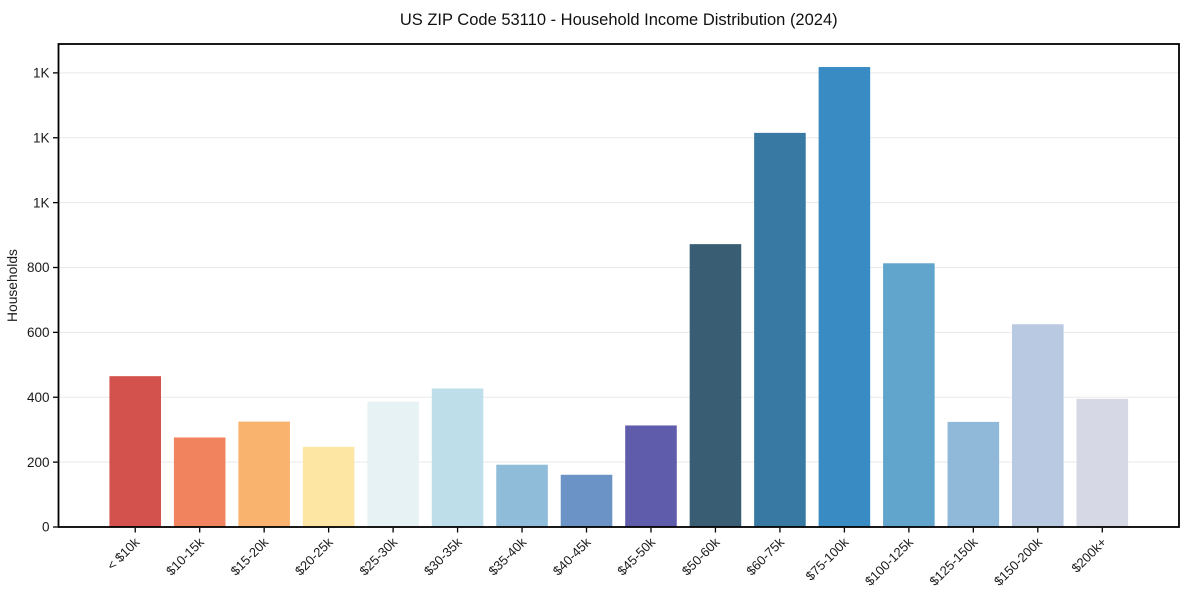 The width and height of the screenshot is (1189, 590). What do you see at coordinates (715, 385) in the screenshot?
I see `bar-$50-60k` at bounding box center [715, 385].